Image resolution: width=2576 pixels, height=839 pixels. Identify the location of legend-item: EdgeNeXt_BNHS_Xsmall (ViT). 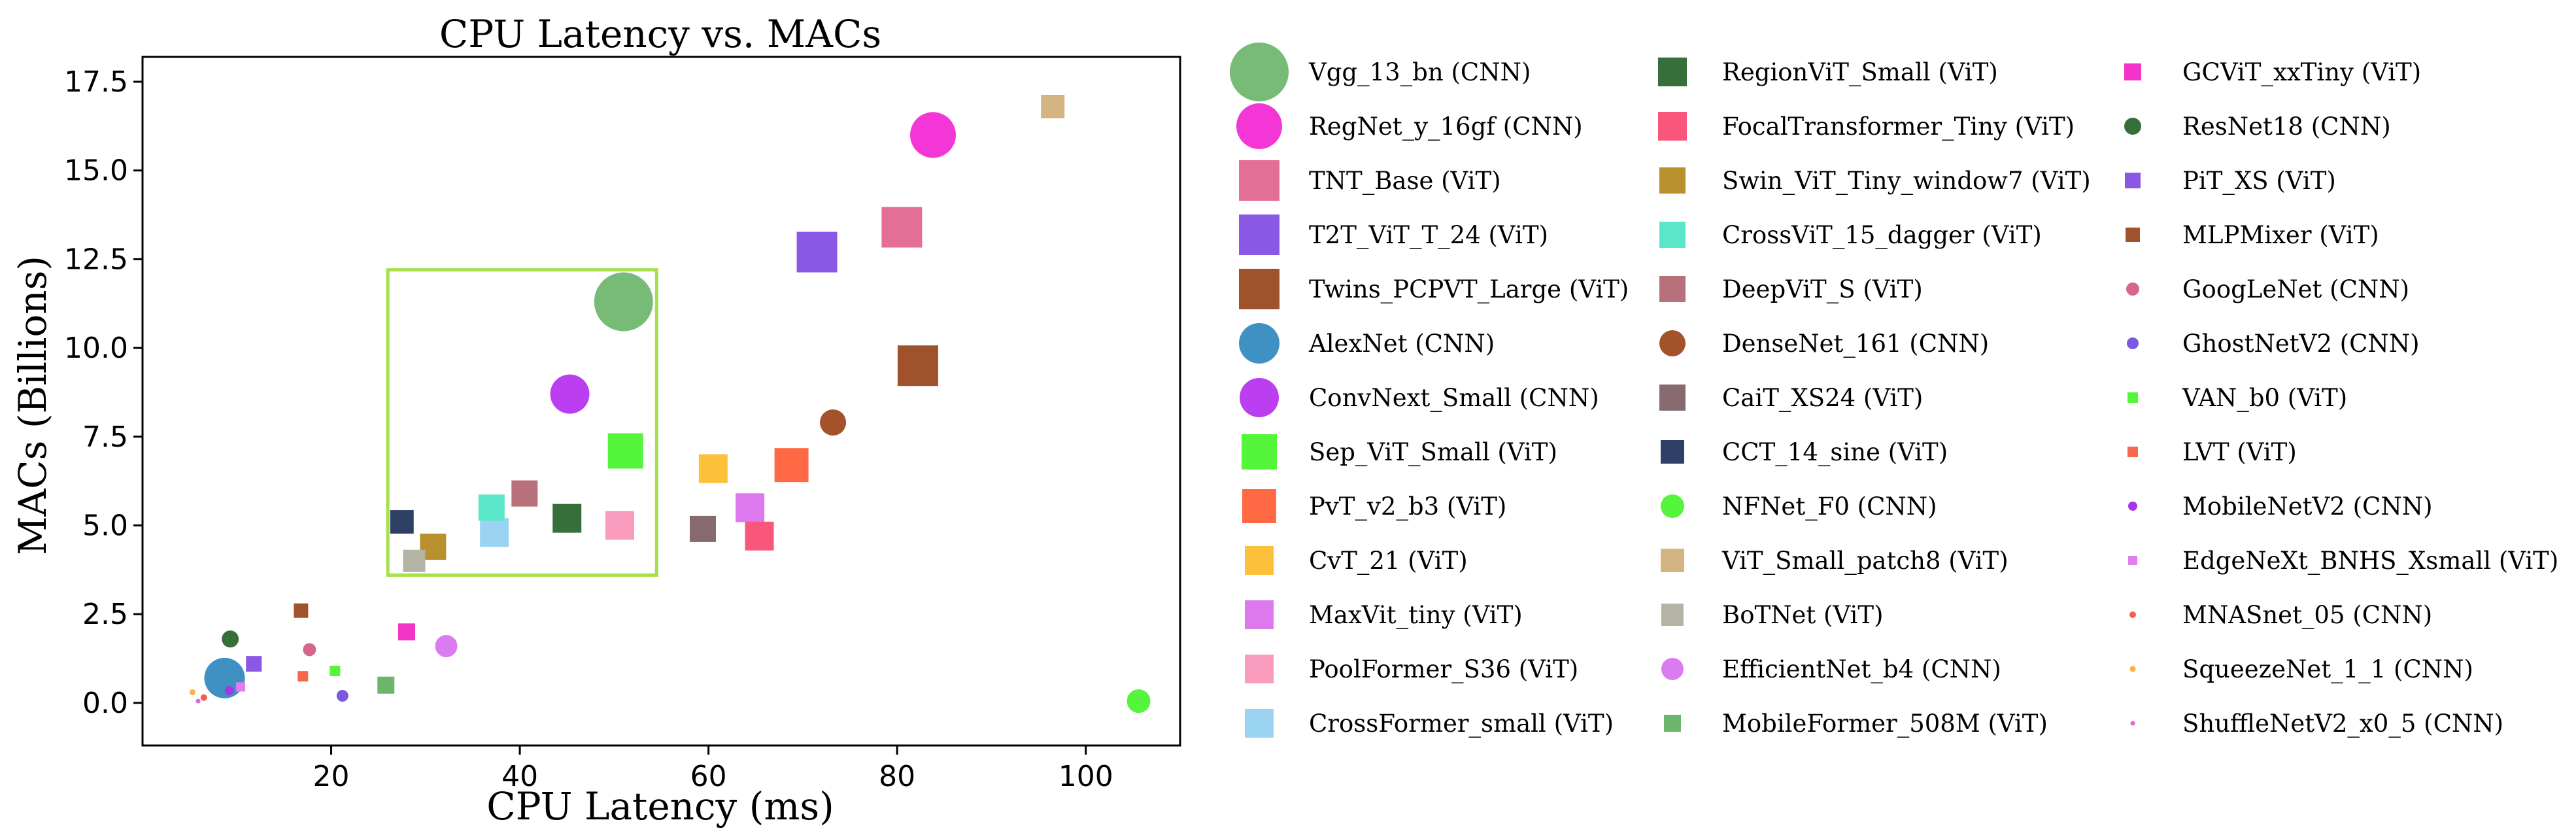
(2343, 561).